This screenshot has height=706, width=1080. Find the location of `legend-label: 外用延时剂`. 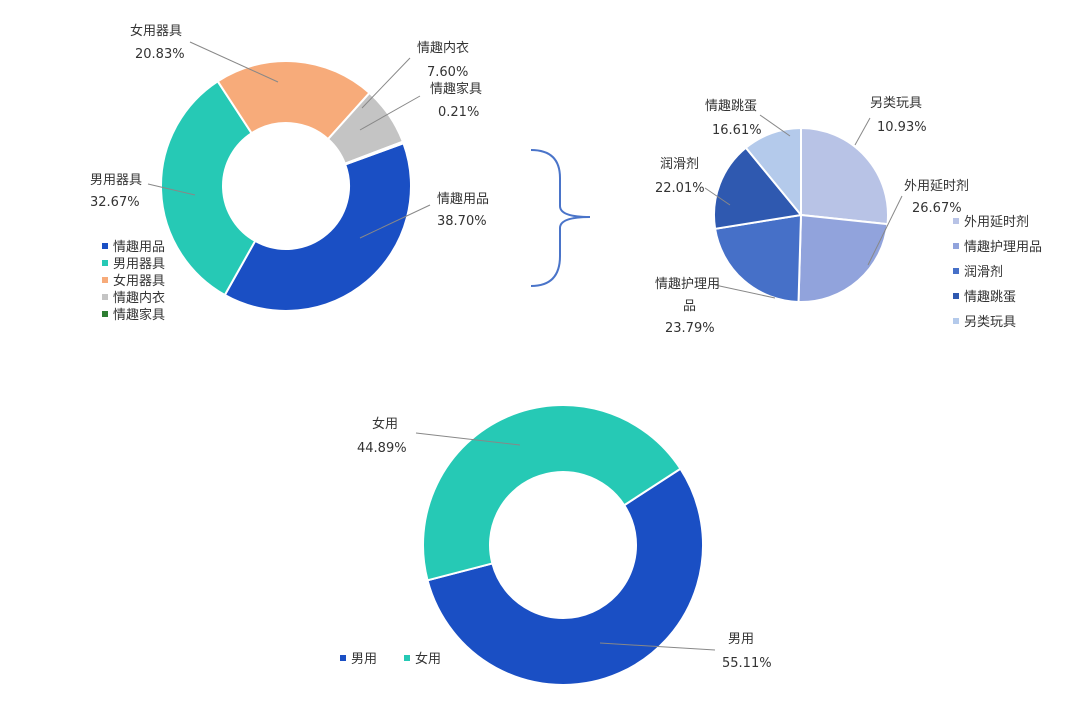

legend-label: 外用延时剂 is located at coordinates (996, 222).